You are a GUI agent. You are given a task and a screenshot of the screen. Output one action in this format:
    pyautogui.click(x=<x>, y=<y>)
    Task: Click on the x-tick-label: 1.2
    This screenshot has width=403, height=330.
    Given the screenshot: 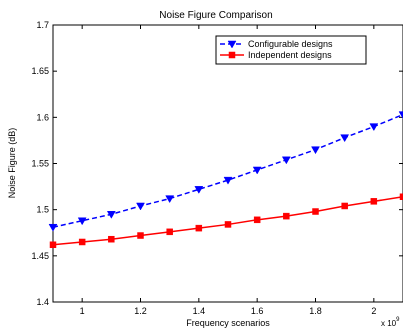 What is the action you would take?
    pyautogui.click(x=140, y=311)
    